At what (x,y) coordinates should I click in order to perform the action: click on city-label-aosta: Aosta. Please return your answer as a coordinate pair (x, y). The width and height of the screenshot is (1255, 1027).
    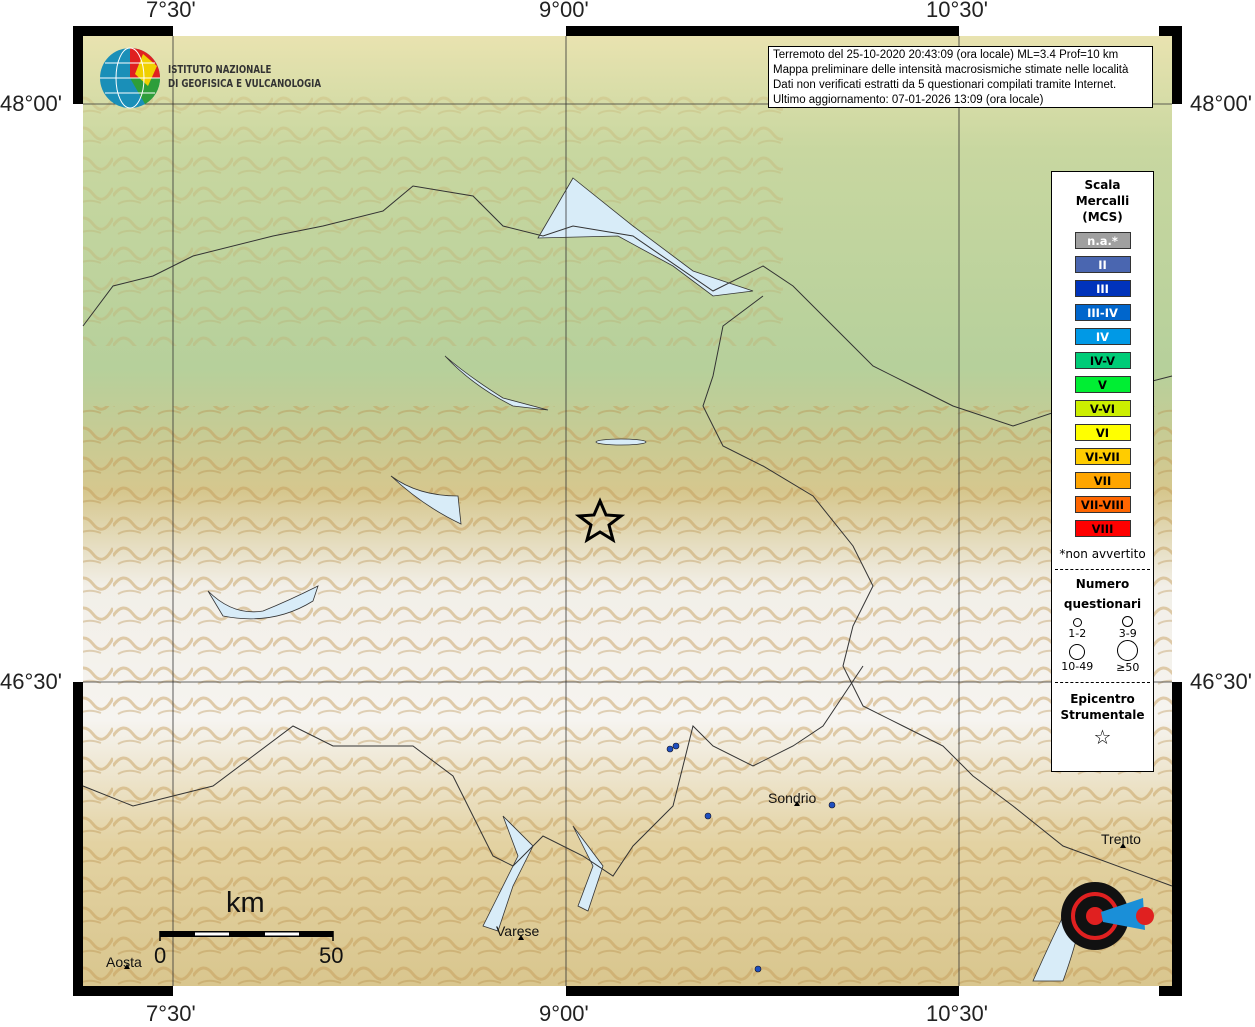
    Looking at the image, I should click on (124, 962).